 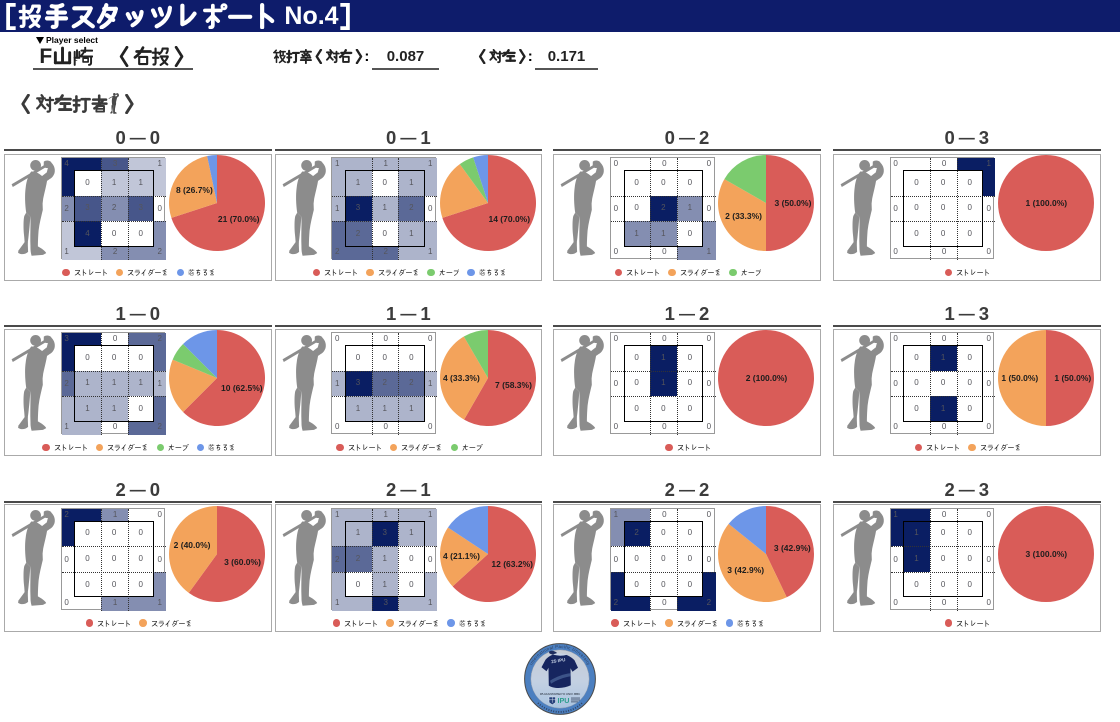 I want to click on svg-text: IPU•KANTAIHEIYO UNIV. BBC, so click(x=560, y=694).